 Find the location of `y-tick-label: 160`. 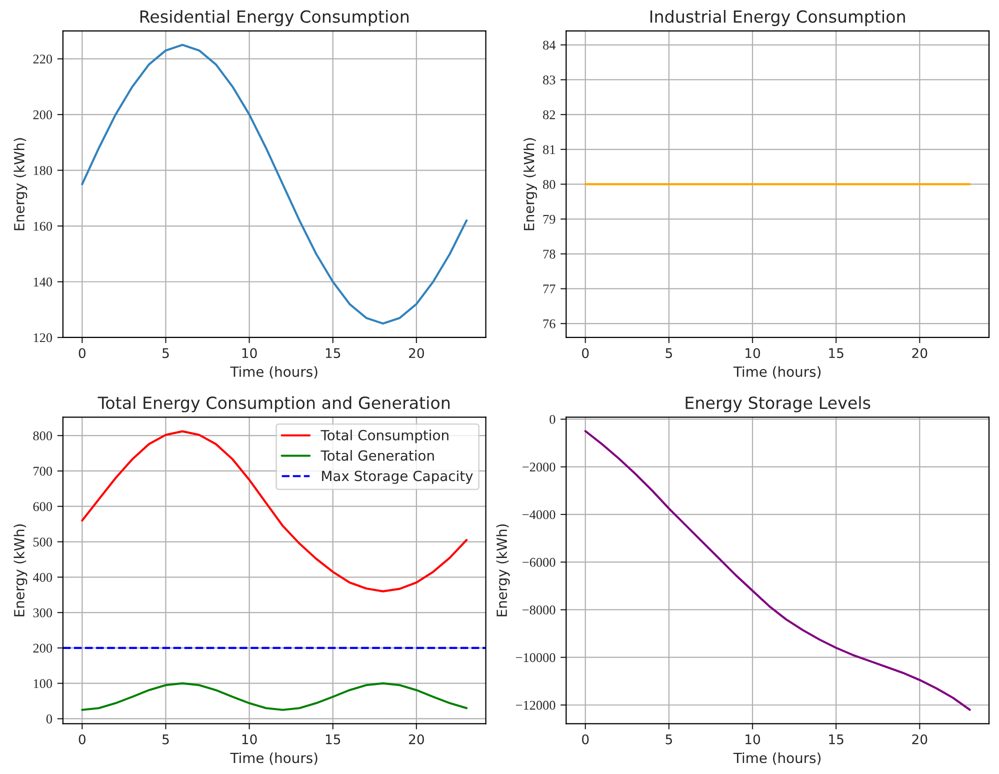

y-tick-label: 160 is located at coordinates (43, 226).